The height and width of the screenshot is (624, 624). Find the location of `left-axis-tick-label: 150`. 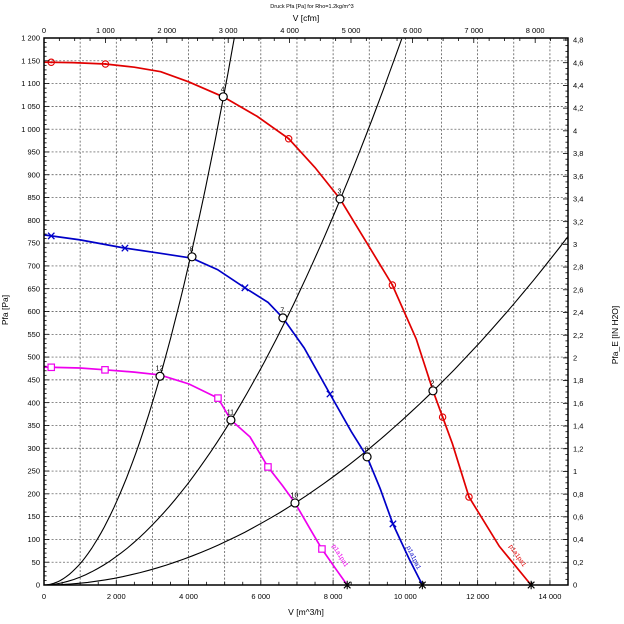

left-axis-tick-label: 150 is located at coordinates (33, 516).